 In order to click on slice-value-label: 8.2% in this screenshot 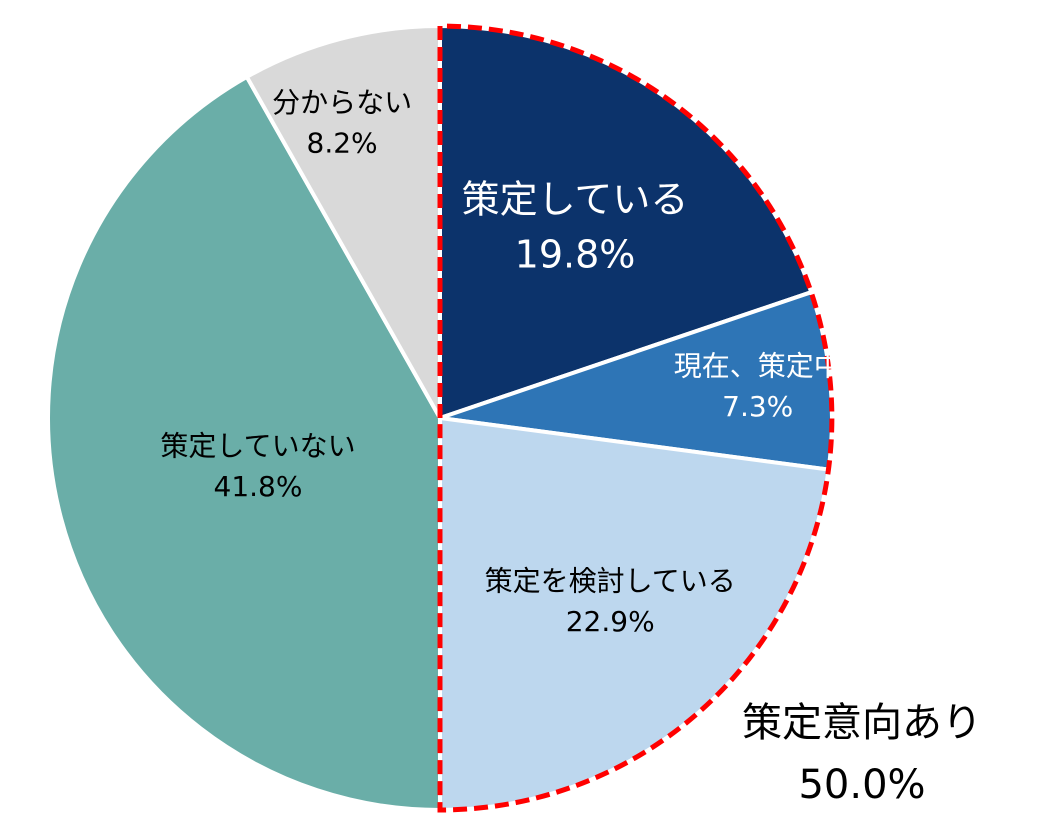, I will do `click(342, 142)`.